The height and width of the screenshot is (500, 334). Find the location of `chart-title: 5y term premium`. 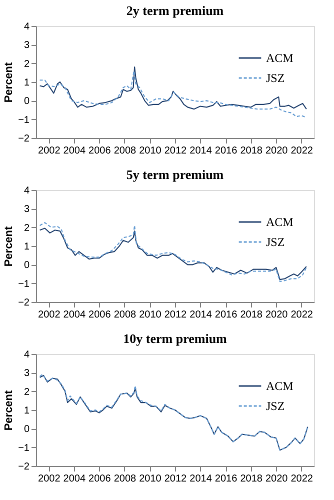

chart-title: 5y term premium is located at coordinates (175, 174).